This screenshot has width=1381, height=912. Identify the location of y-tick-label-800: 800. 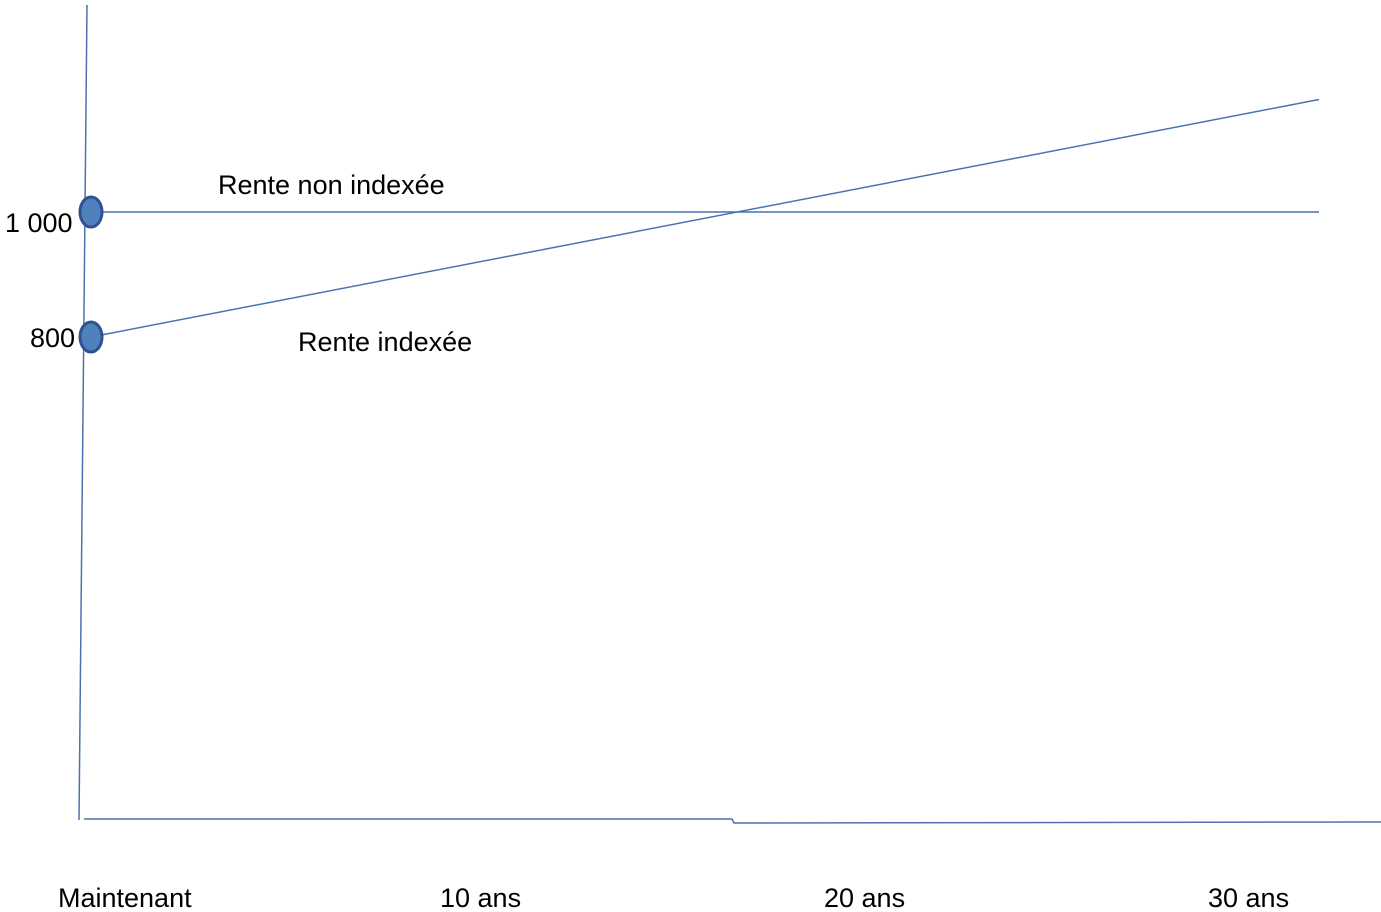
(52, 338).